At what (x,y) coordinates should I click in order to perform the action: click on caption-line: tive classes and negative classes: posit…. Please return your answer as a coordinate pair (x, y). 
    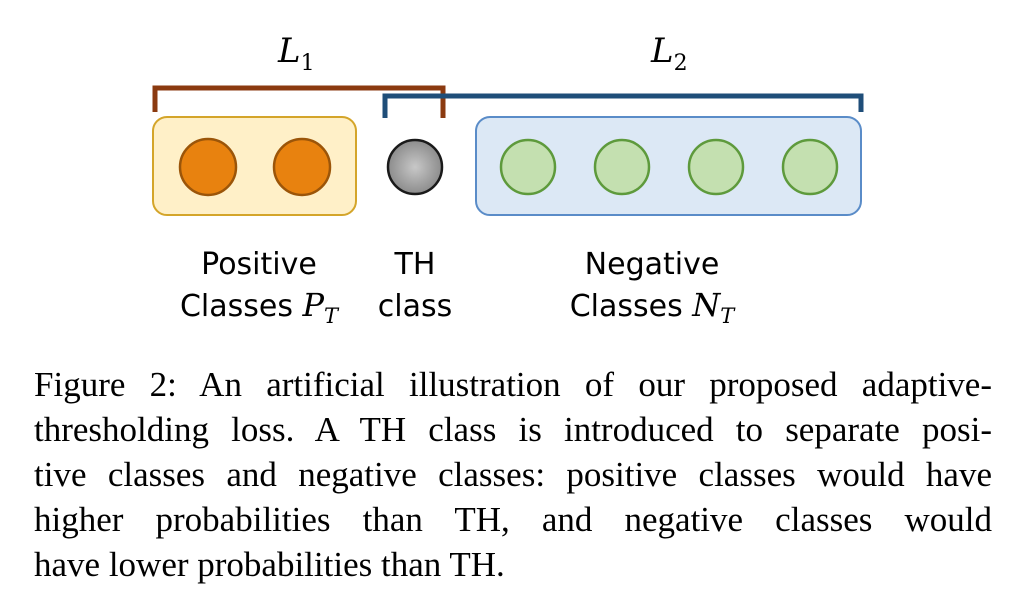
    Looking at the image, I should click on (513, 474).